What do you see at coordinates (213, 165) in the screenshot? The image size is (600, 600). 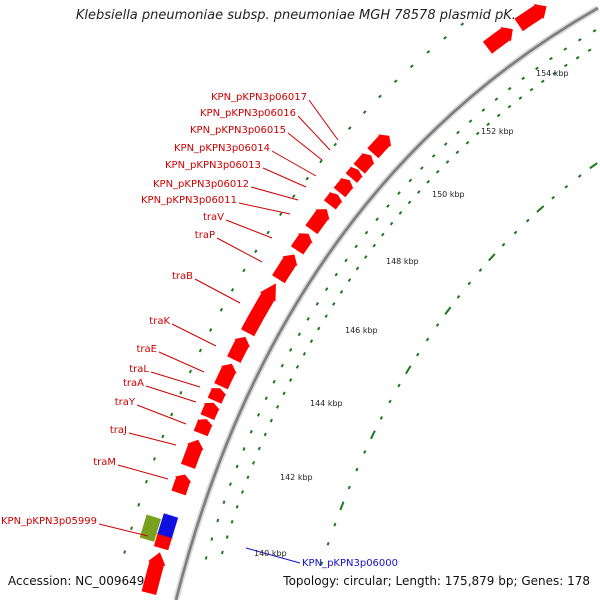 I see `gene-label-KPN_pKPN3p06013: KPN_pKPN3p06013` at bounding box center [213, 165].